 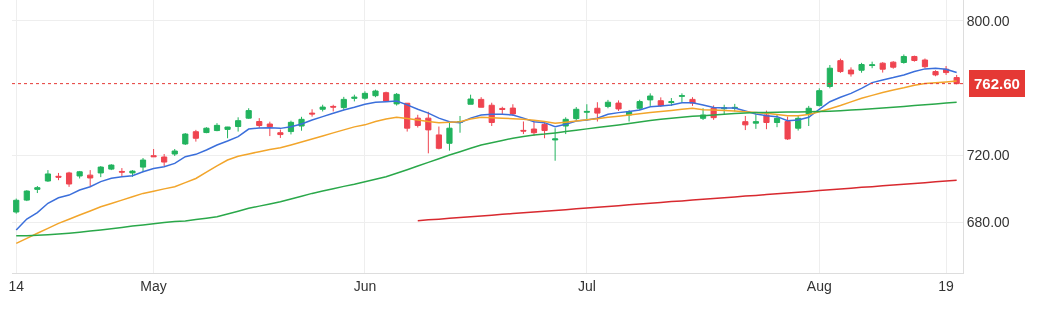 I want to click on y-tick-label: 800.00, so click(x=988, y=20).